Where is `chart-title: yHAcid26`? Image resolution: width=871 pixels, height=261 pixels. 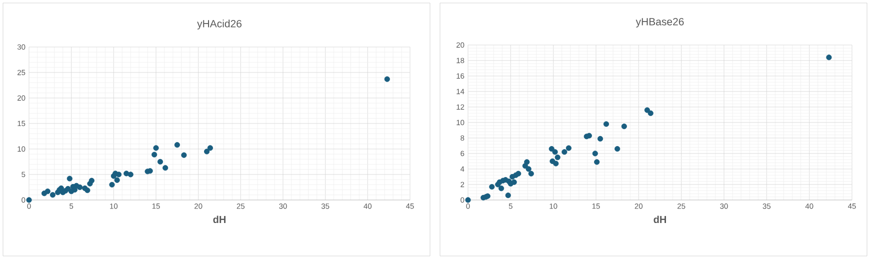
chart-title: yHAcid26 is located at coordinates (219, 25).